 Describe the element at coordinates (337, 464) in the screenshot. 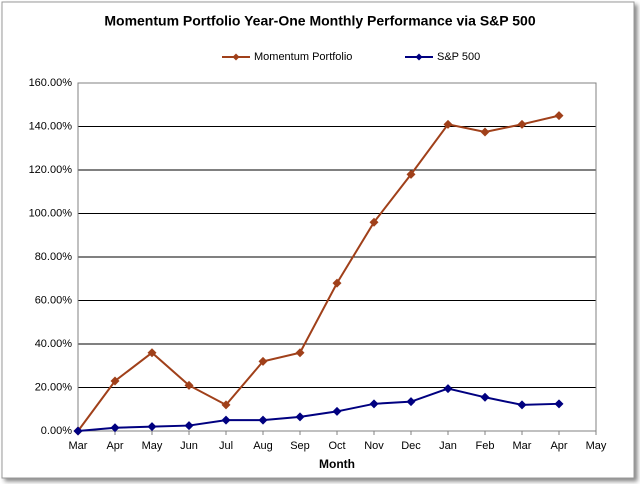

I see `x-axis-title: Month` at that location.